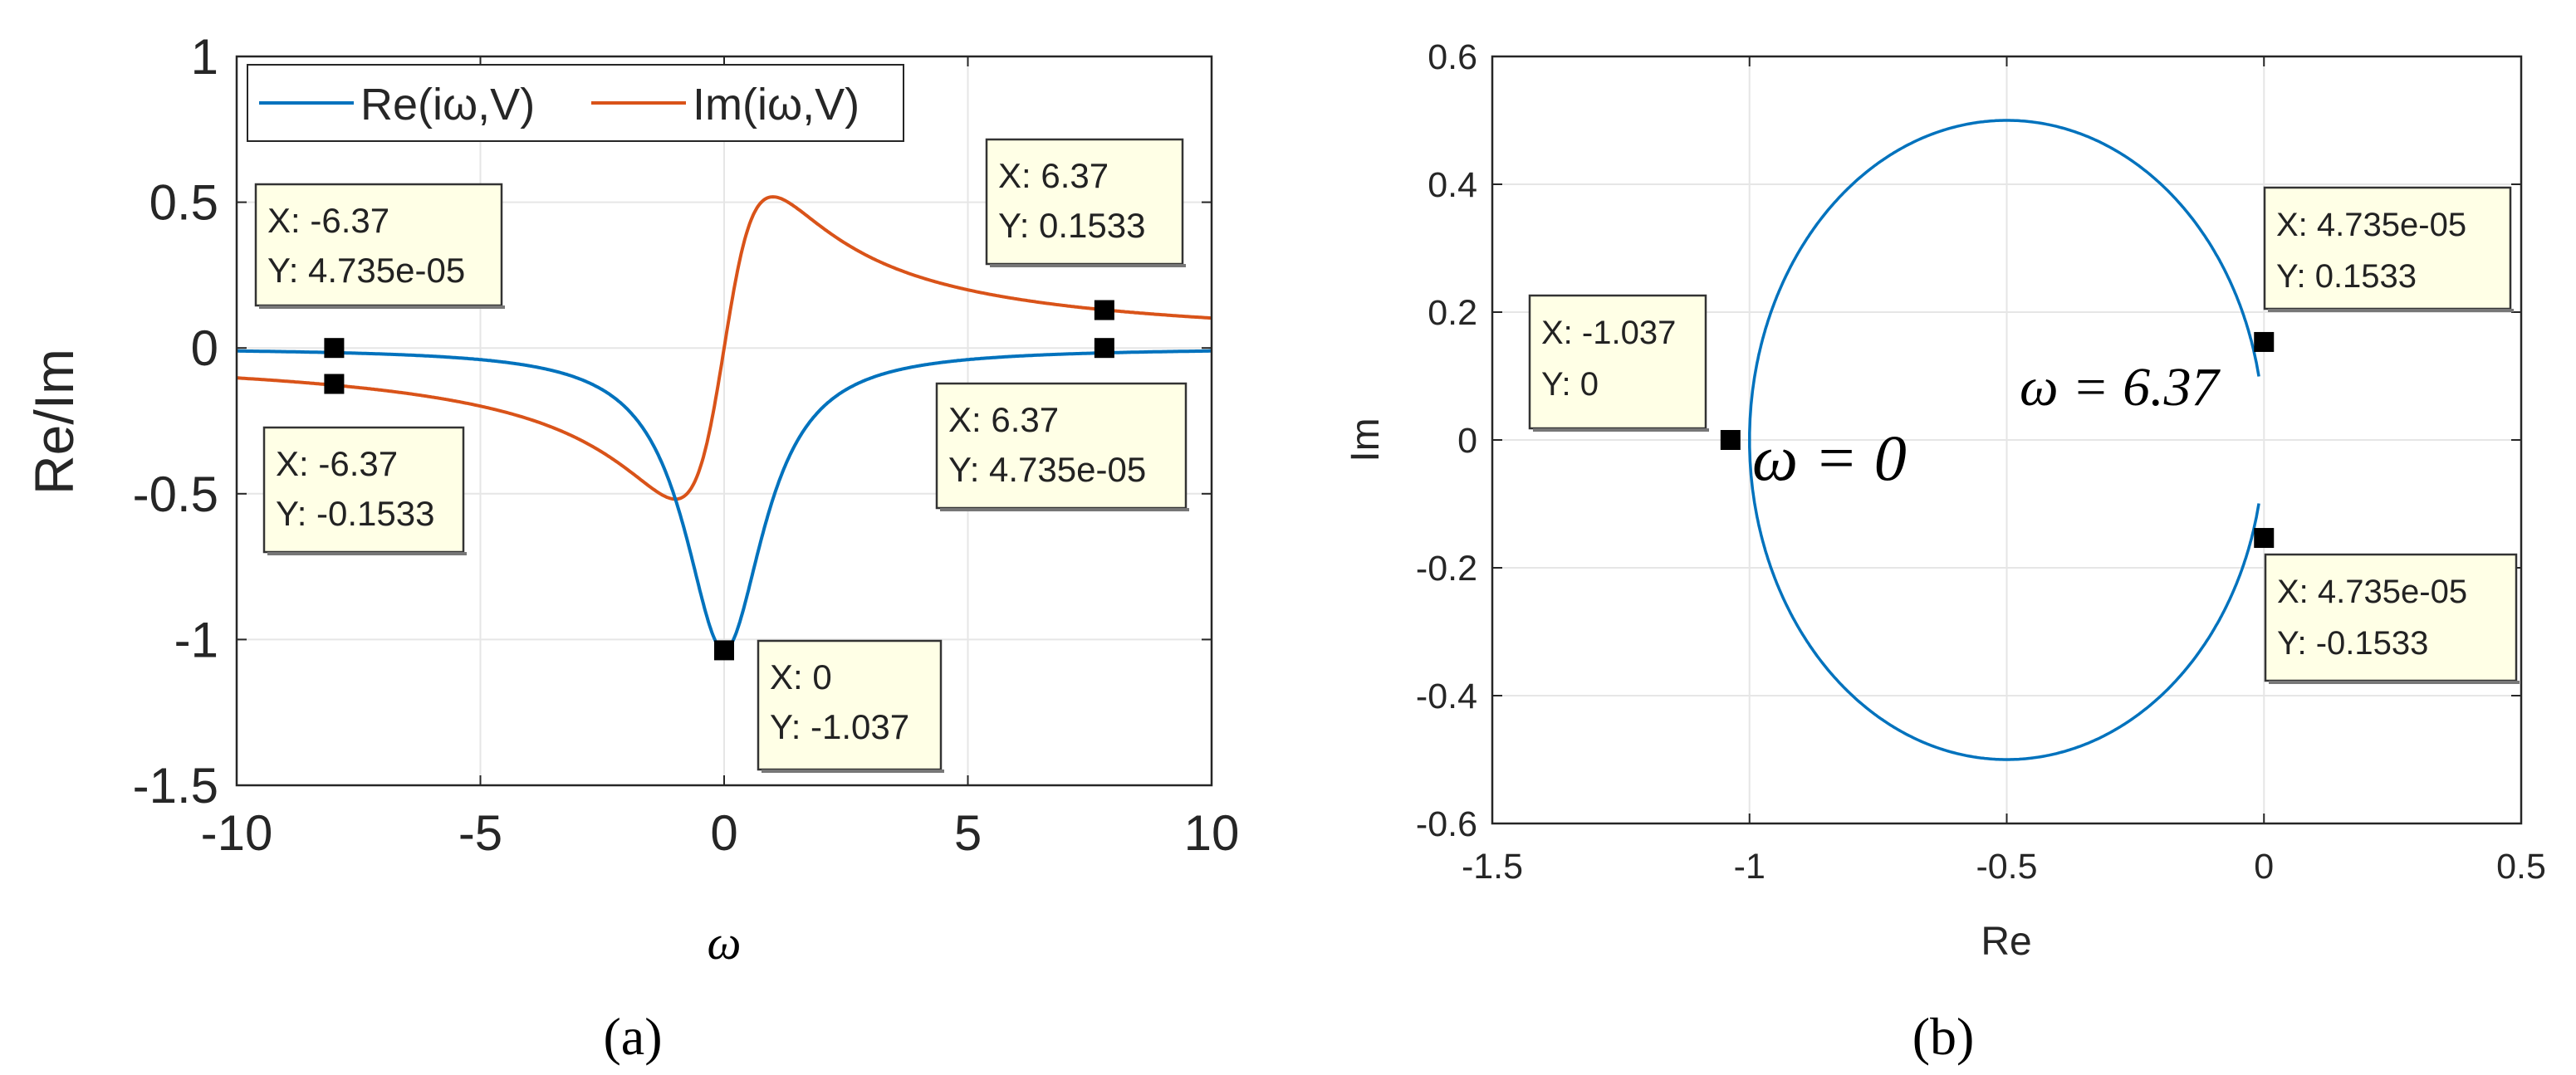  I want to click on y-axis-label-a: Re/Im, so click(54, 422).